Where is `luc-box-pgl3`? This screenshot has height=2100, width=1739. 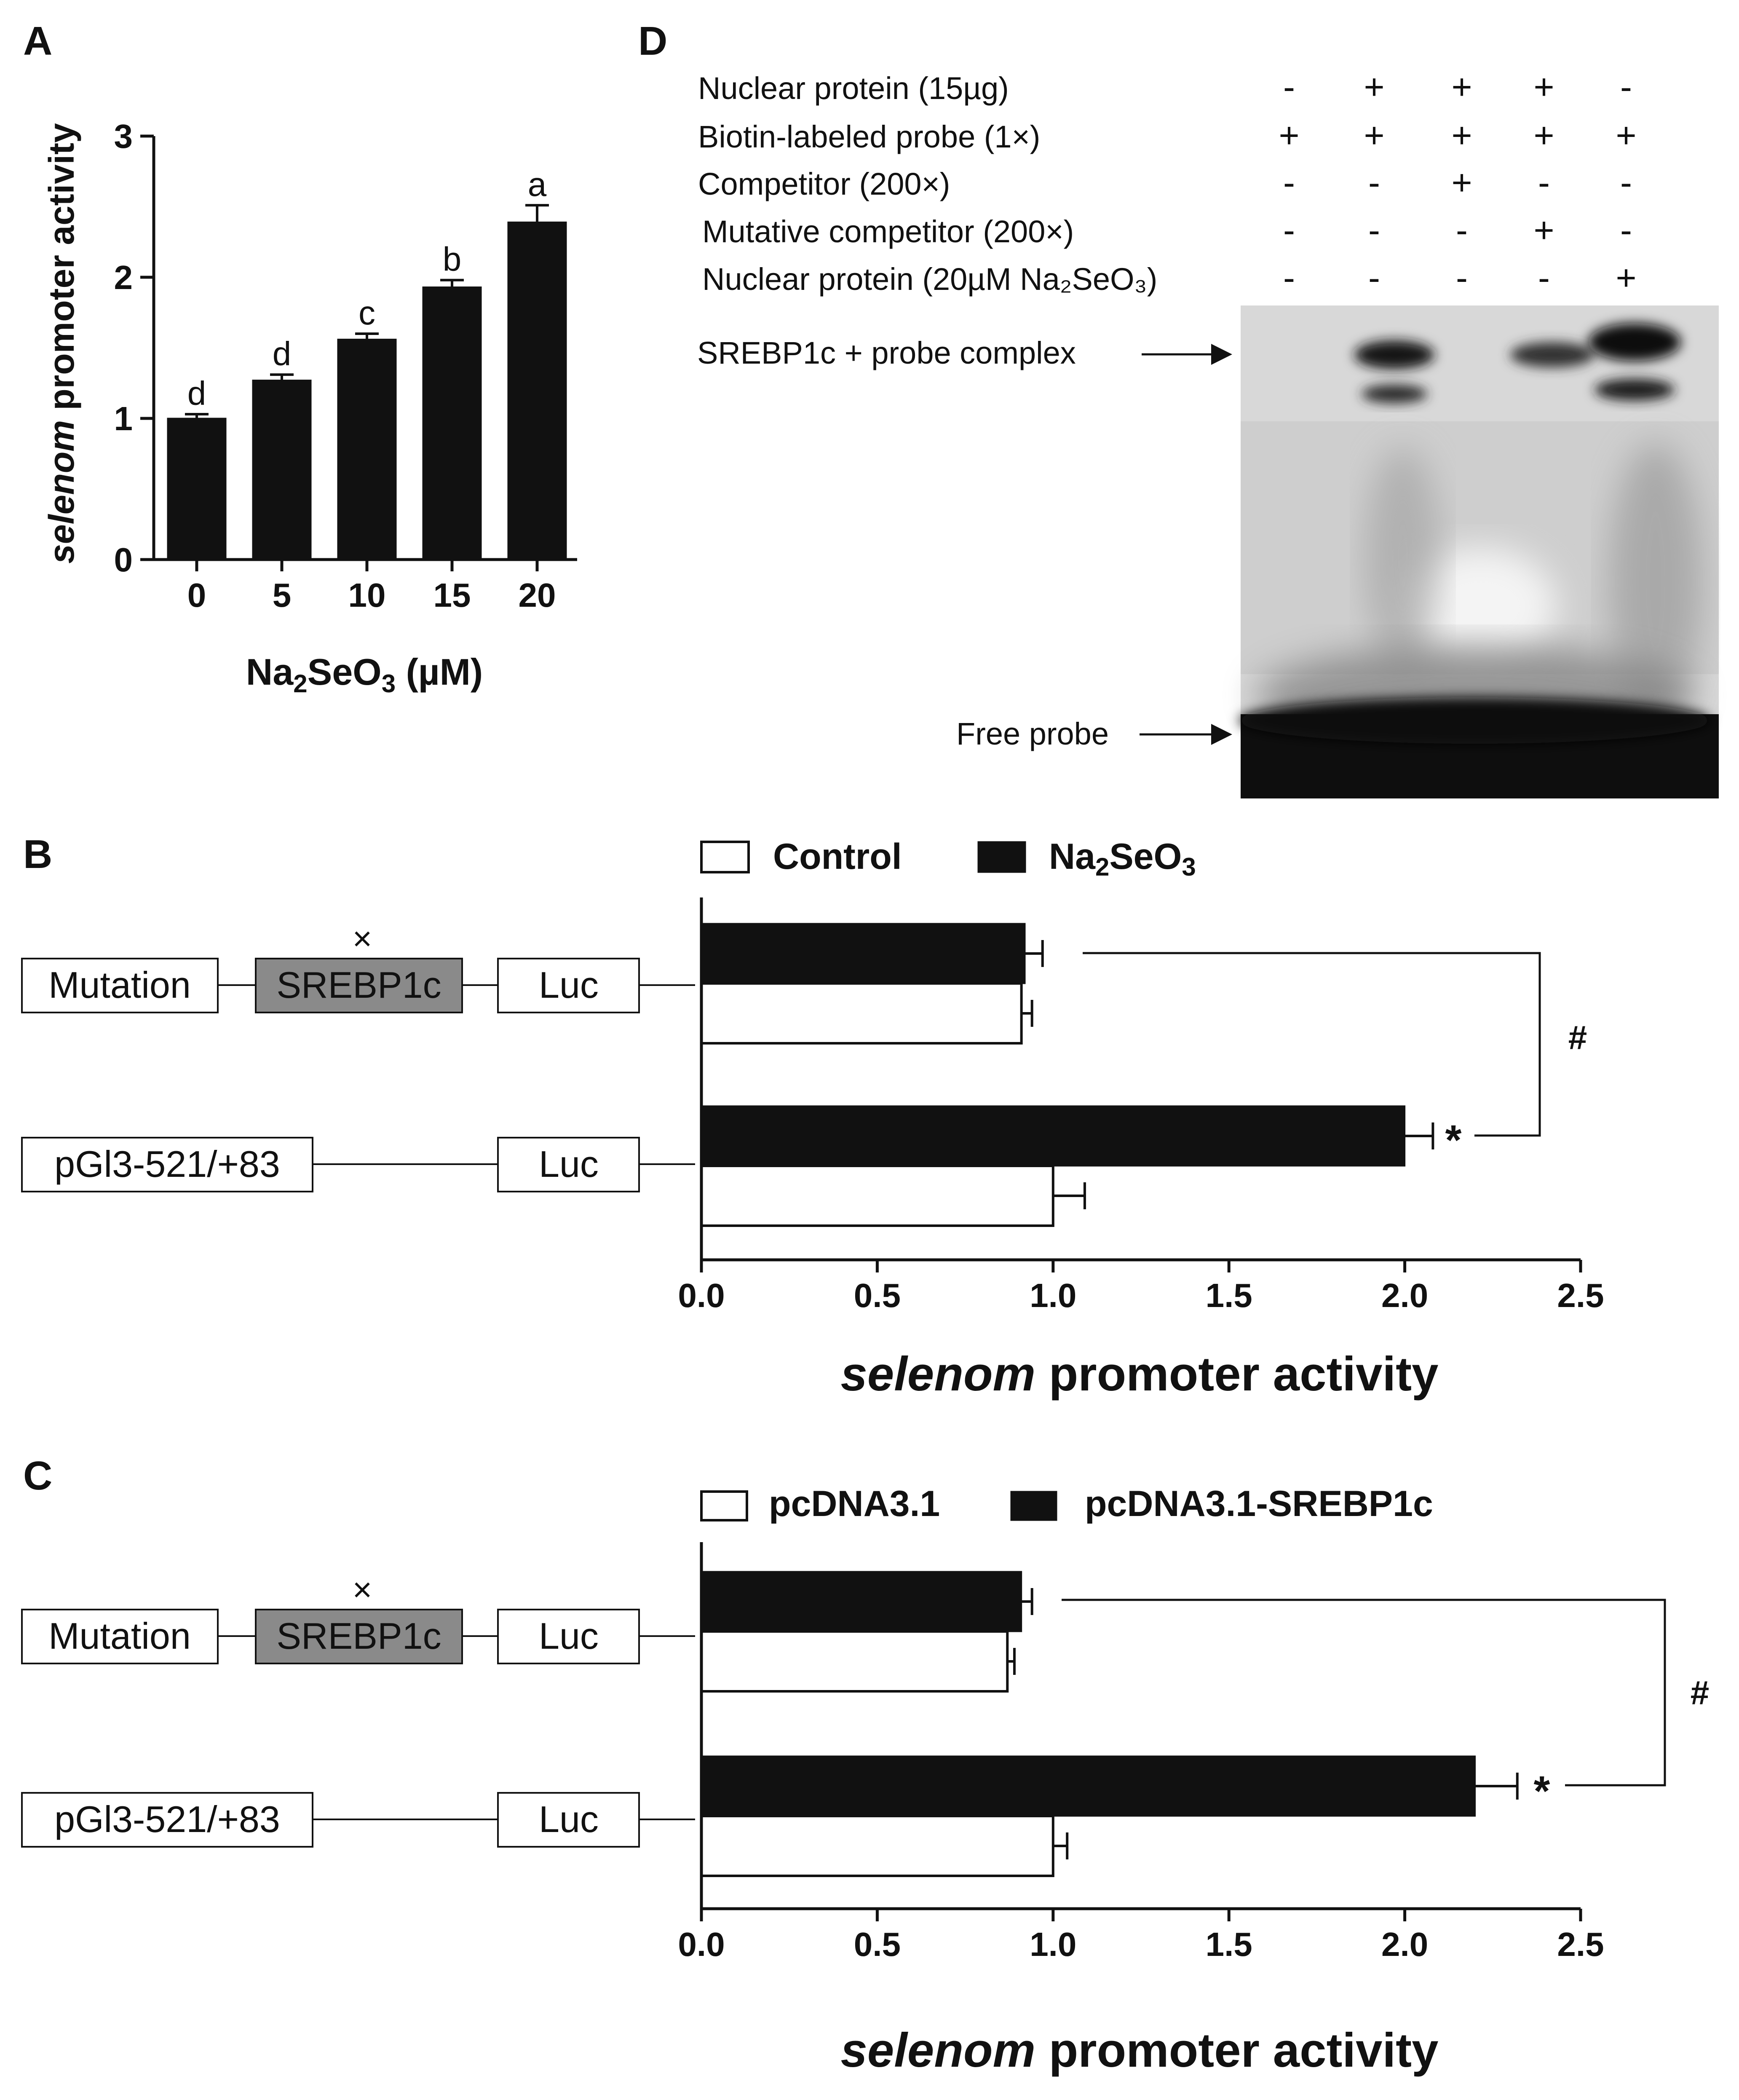 luc-box-pgl3 is located at coordinates (569, 1164).